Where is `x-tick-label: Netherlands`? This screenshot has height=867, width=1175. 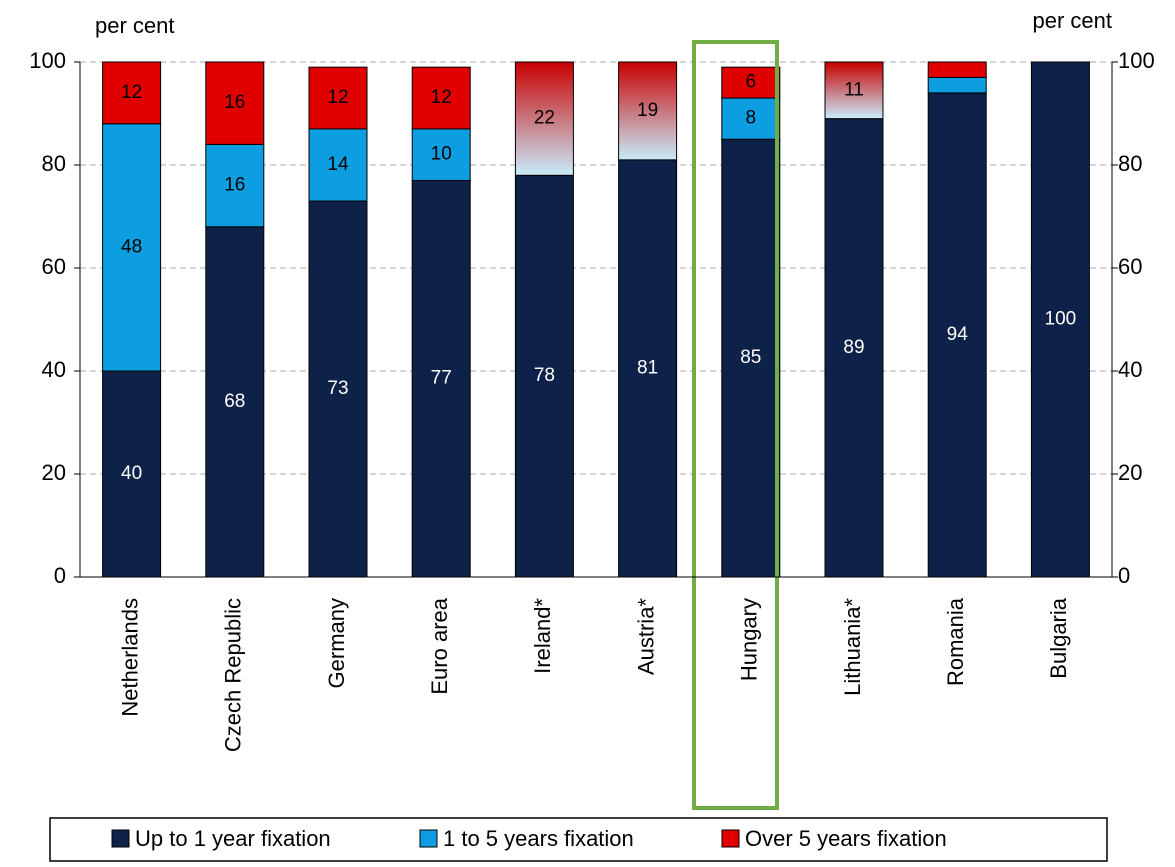 x-tick-label: Netherlands is located at coordinates (129, 657).